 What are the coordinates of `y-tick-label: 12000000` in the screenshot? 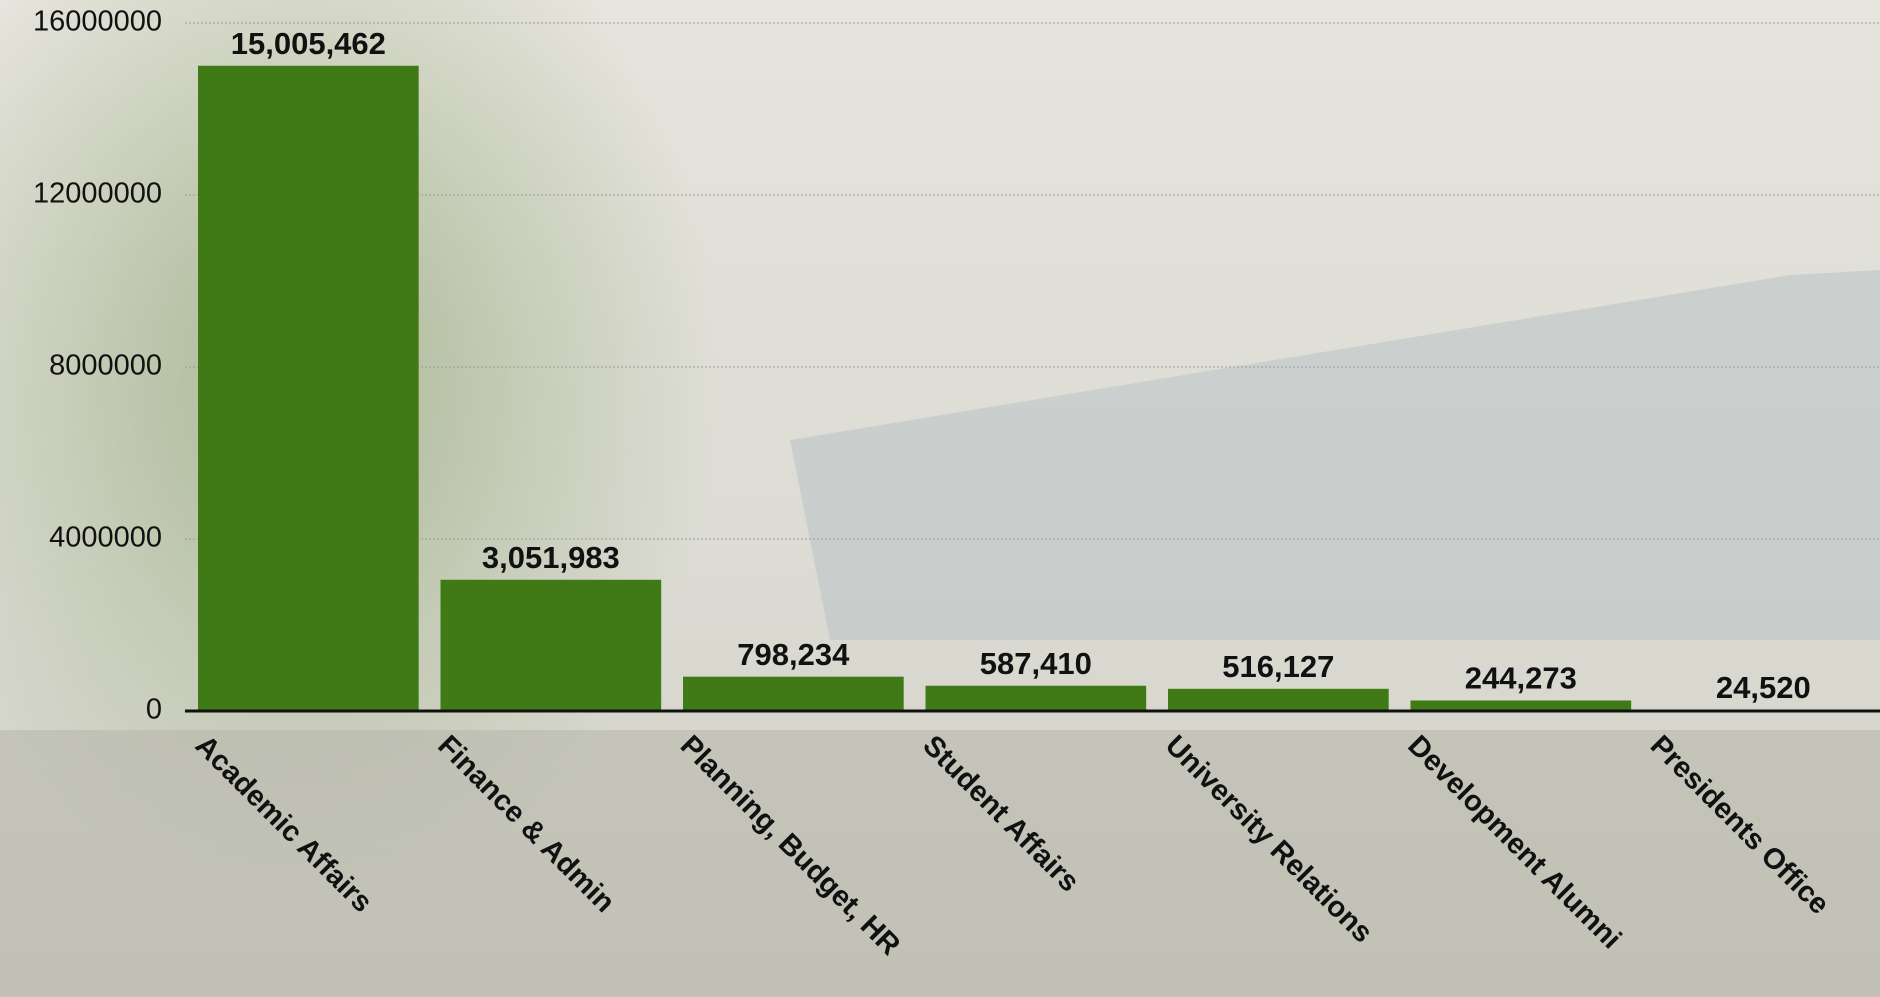 It's located at (97, 194).